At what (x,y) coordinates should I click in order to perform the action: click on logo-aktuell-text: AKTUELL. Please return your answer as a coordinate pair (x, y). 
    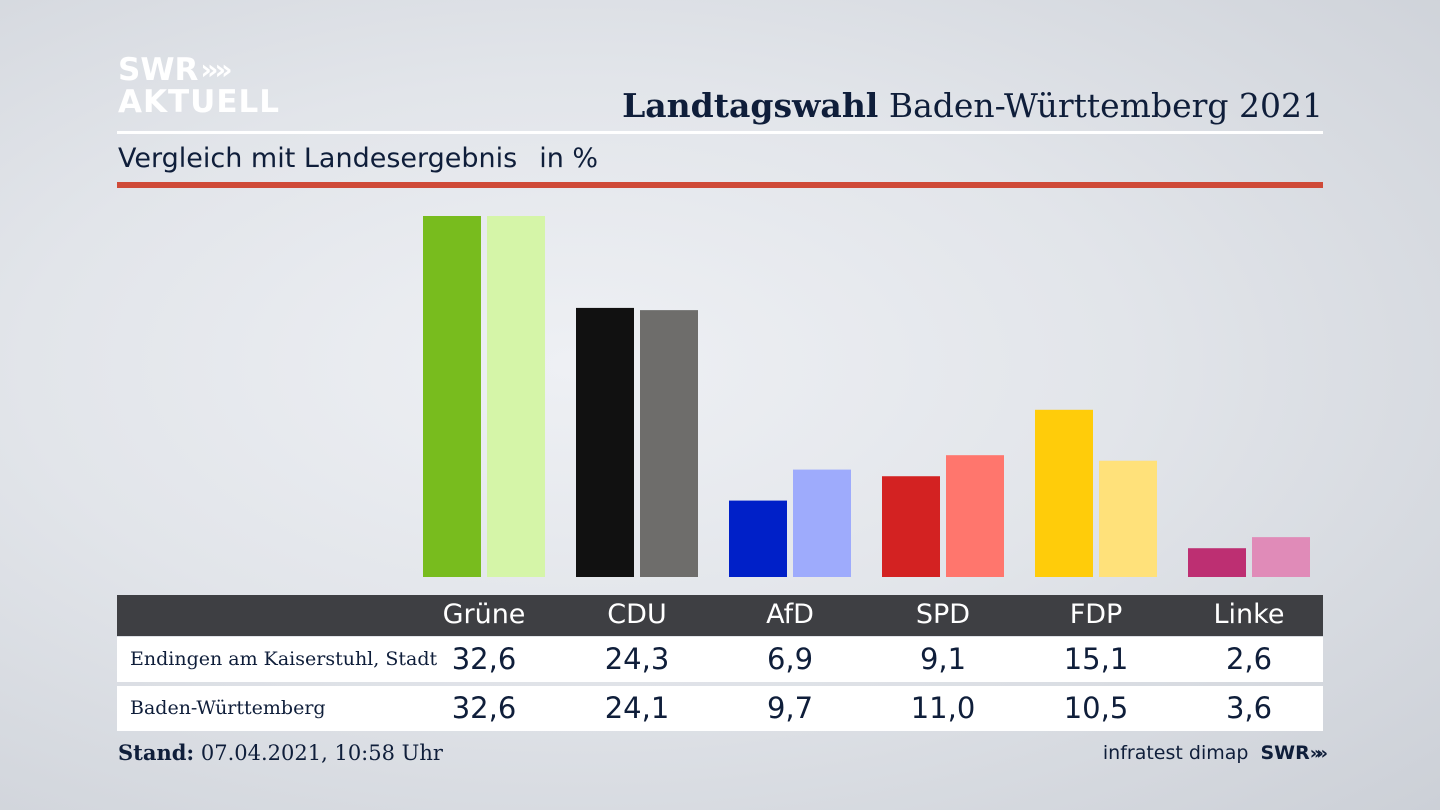
    Looking at the image, I should click on (199, 102).